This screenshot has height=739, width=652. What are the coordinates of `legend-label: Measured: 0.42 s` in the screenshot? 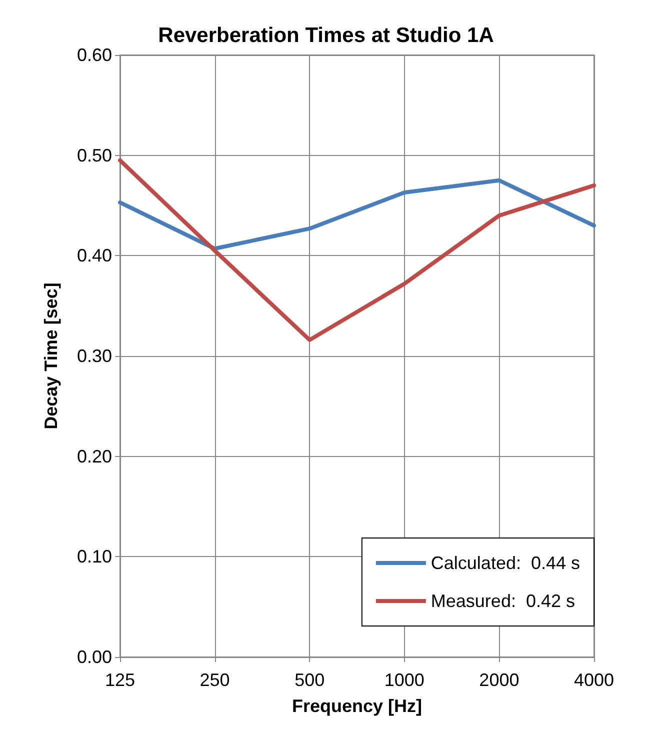 It's located at (503, 601).